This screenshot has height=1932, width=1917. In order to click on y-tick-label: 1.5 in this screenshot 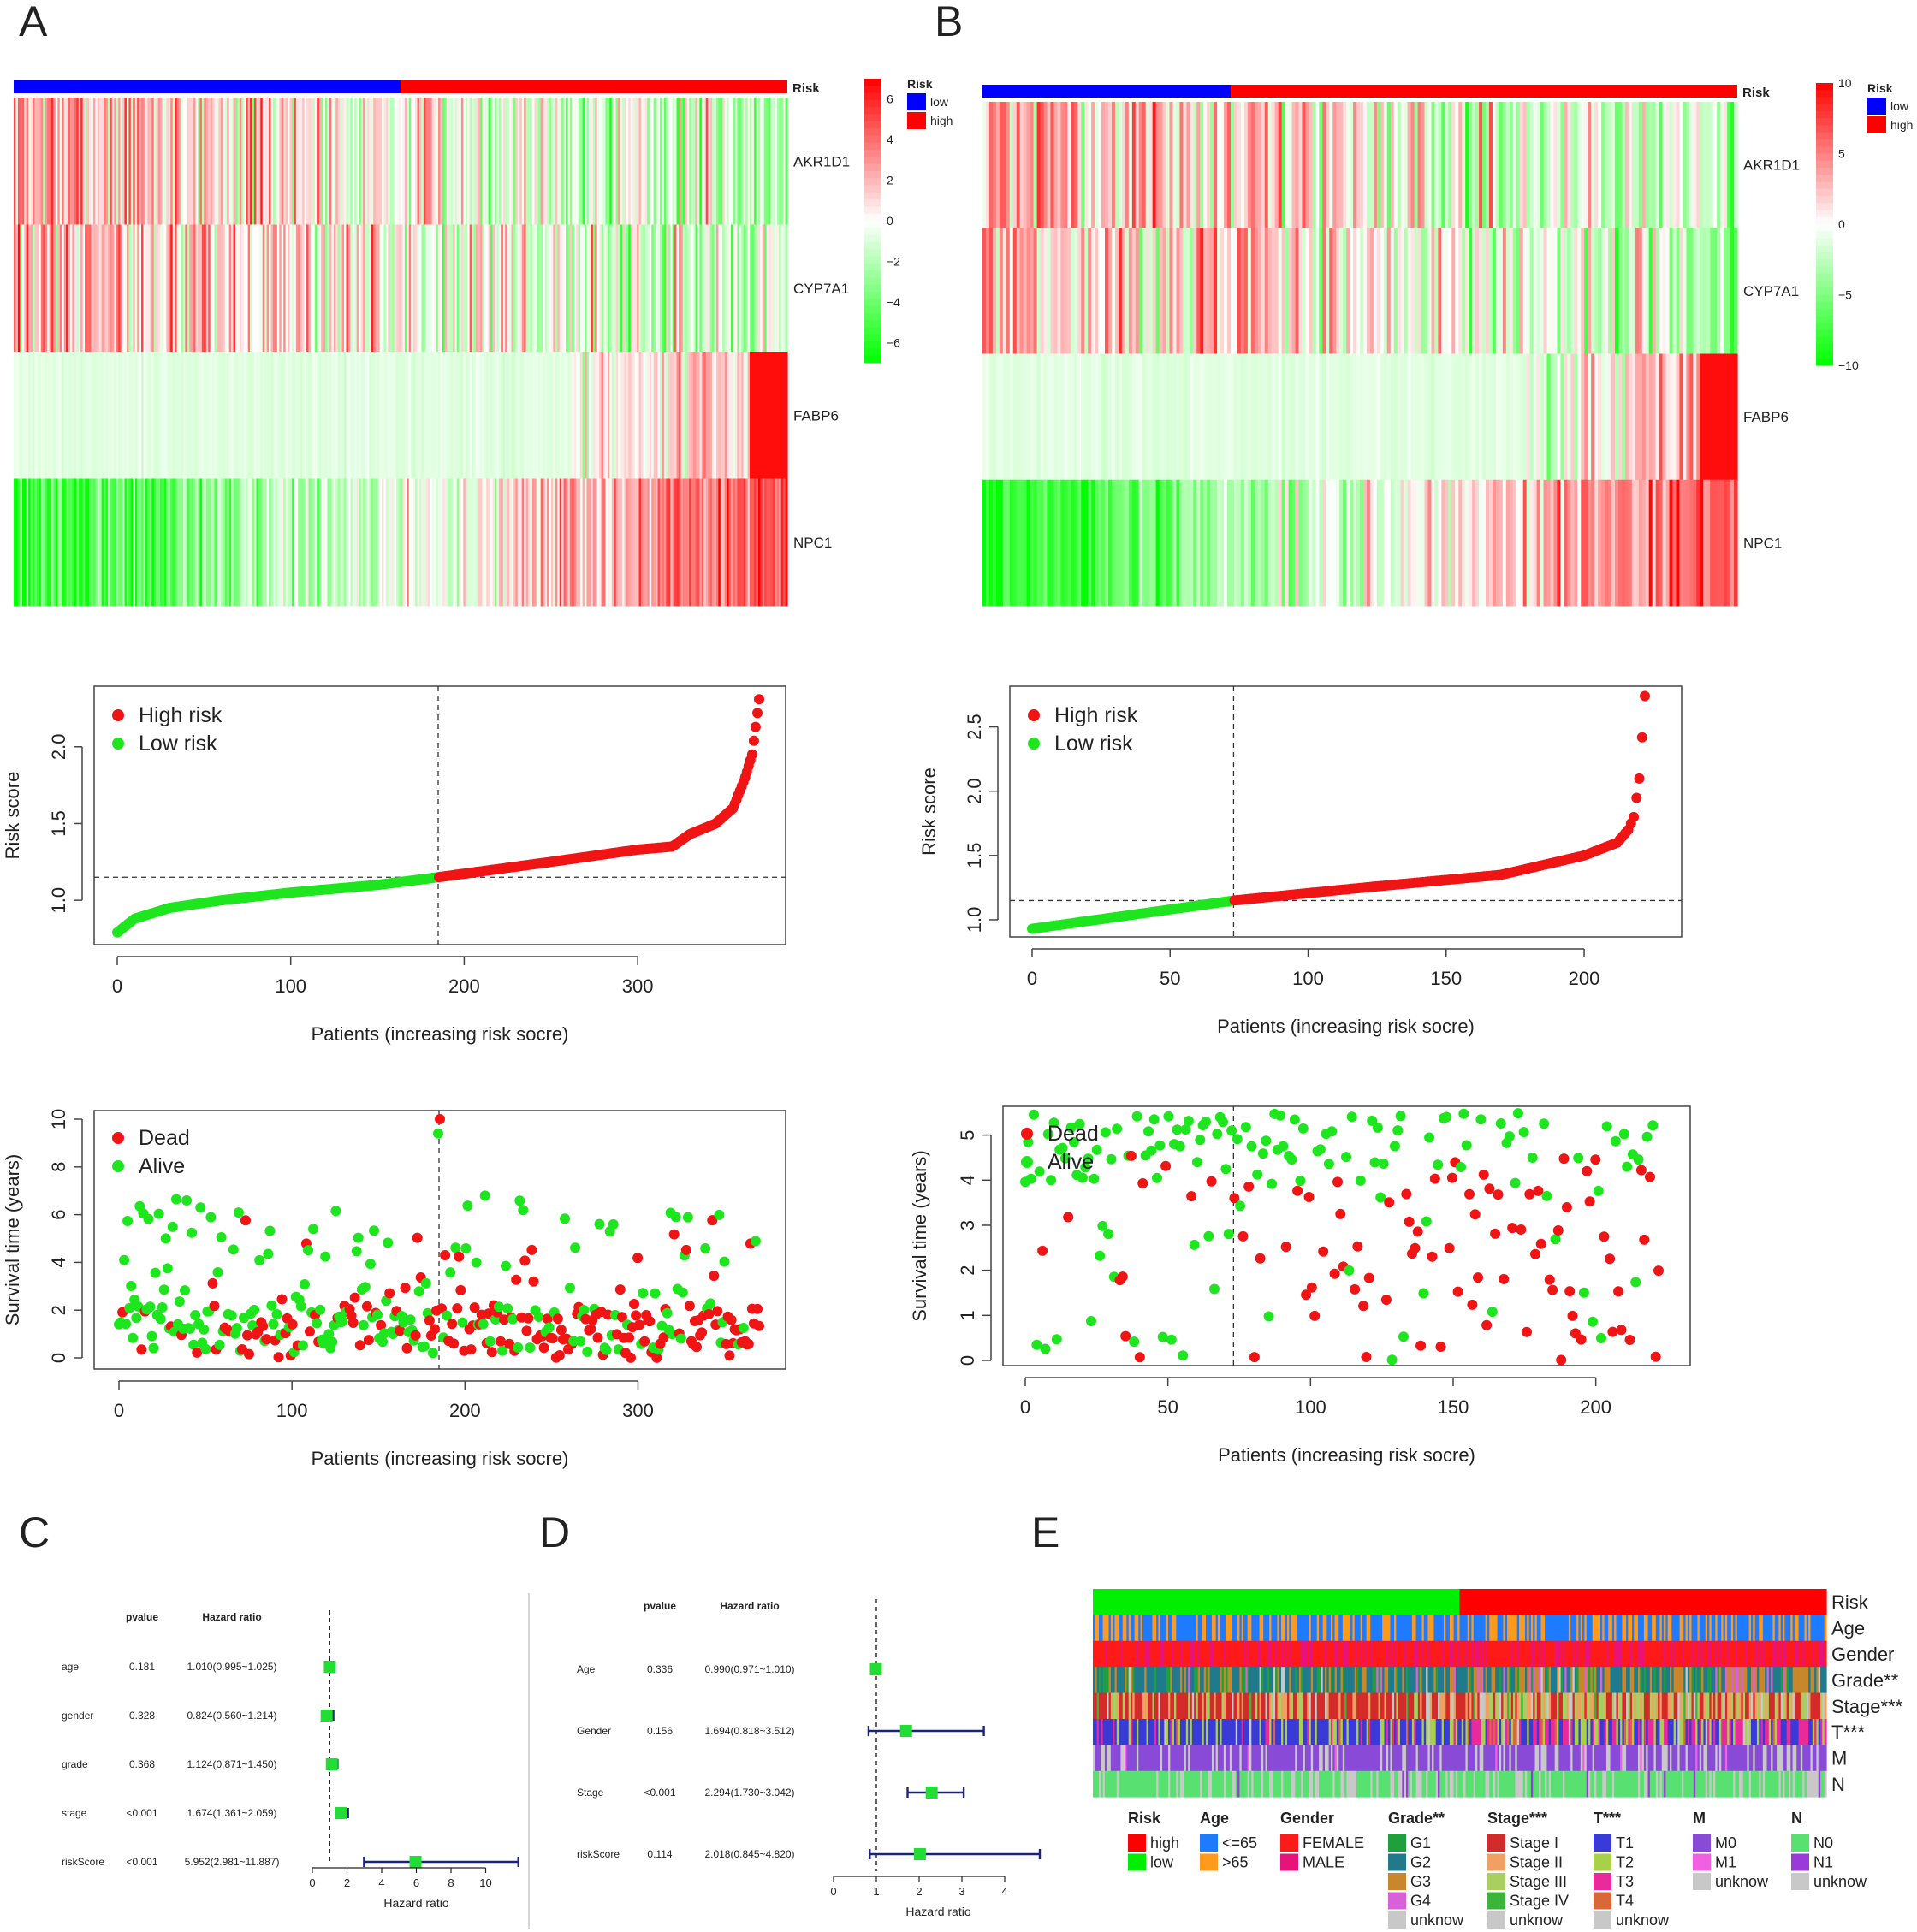, I will do `click(58, 823)`.